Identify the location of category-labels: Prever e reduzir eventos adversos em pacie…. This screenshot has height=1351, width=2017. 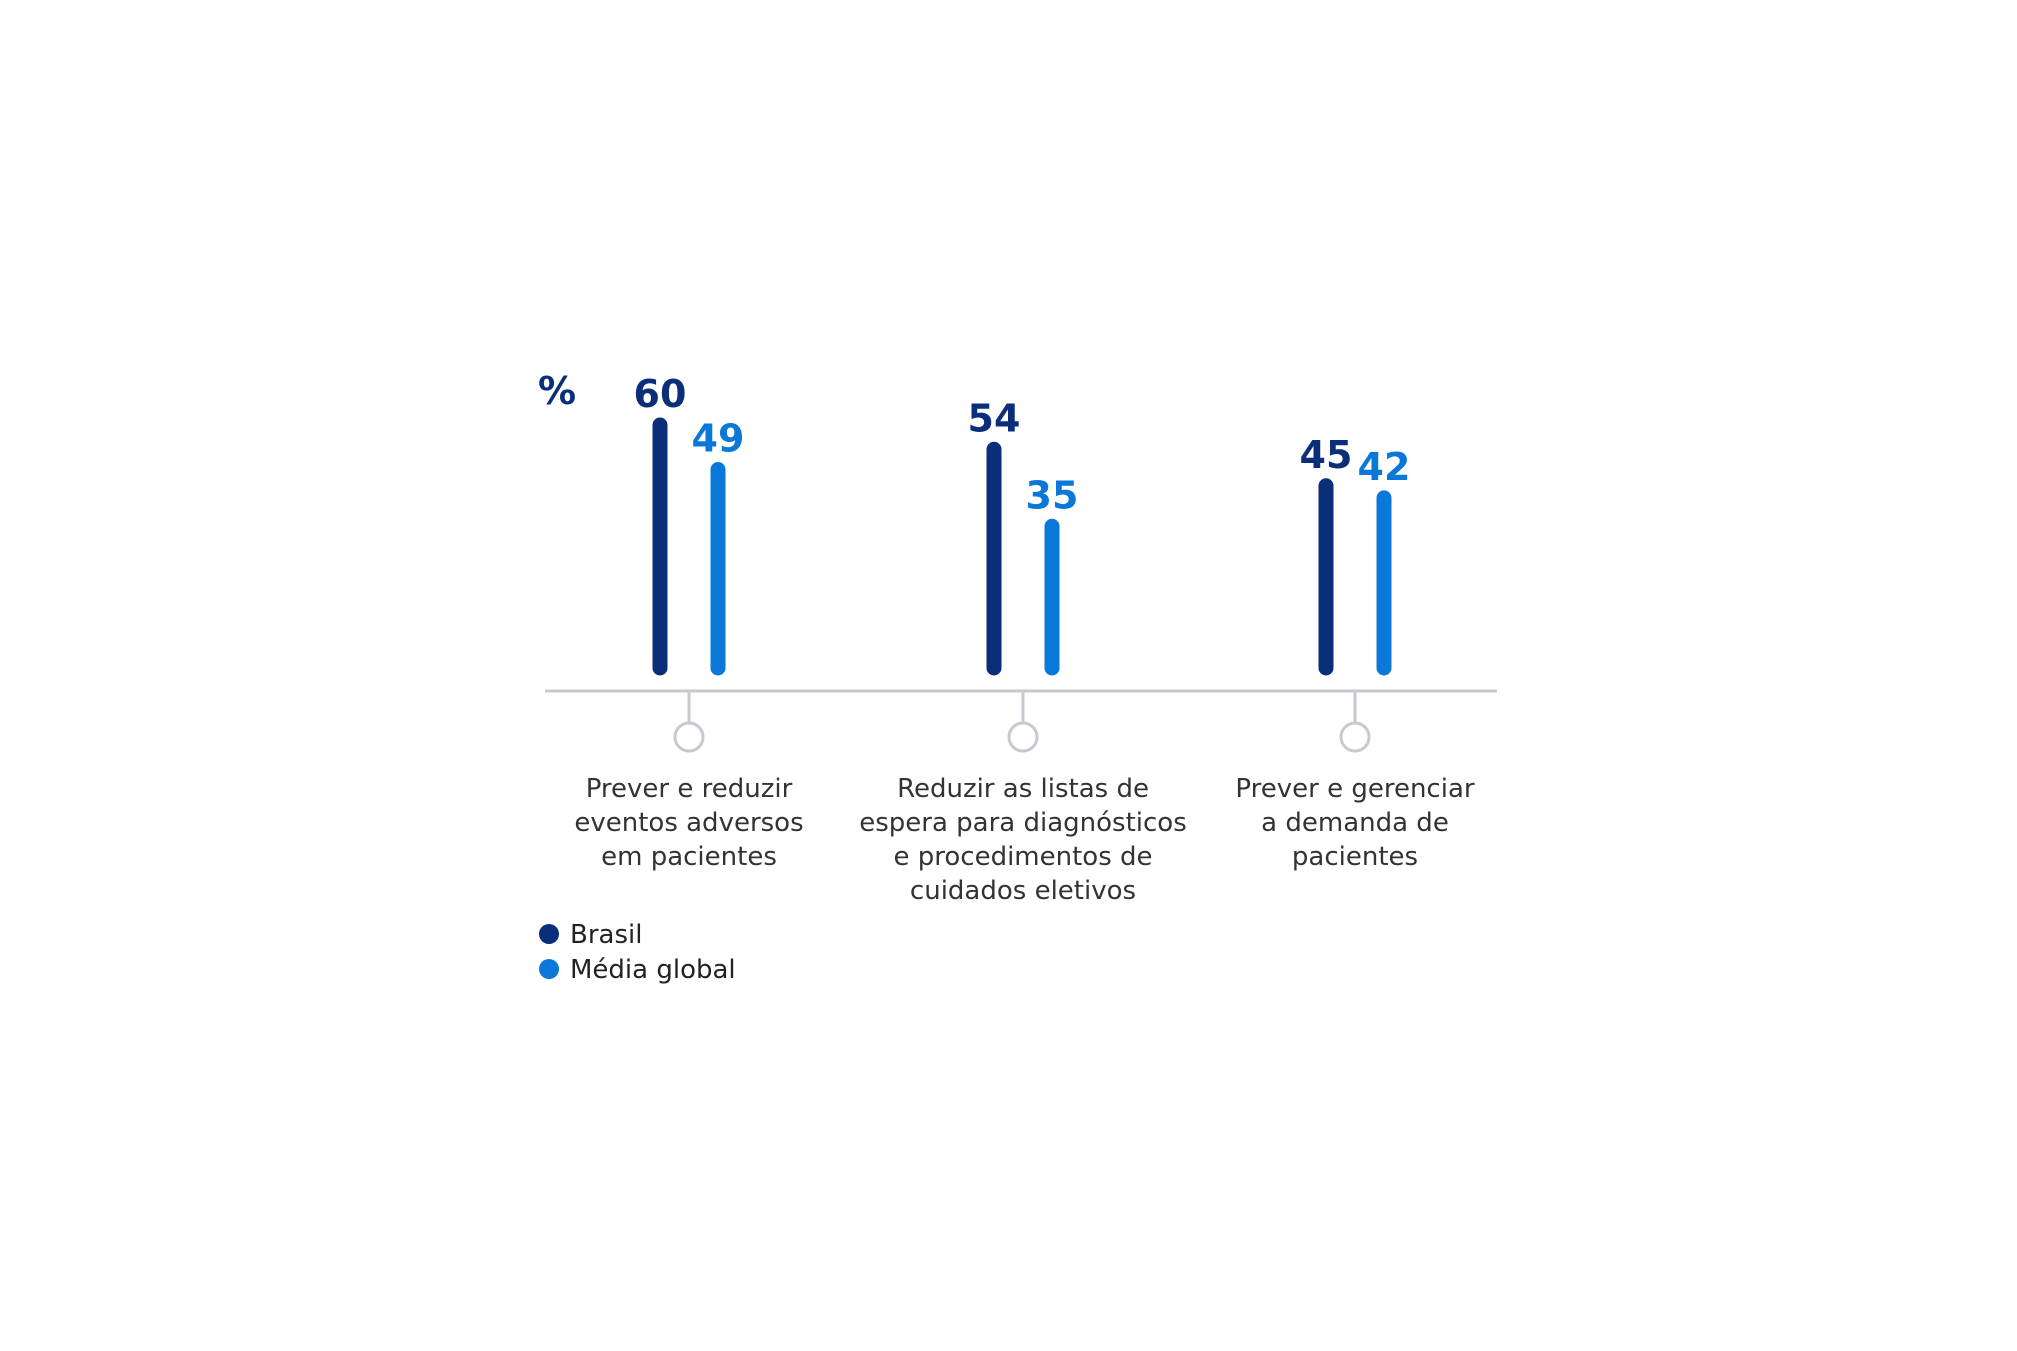
(1024, 840).